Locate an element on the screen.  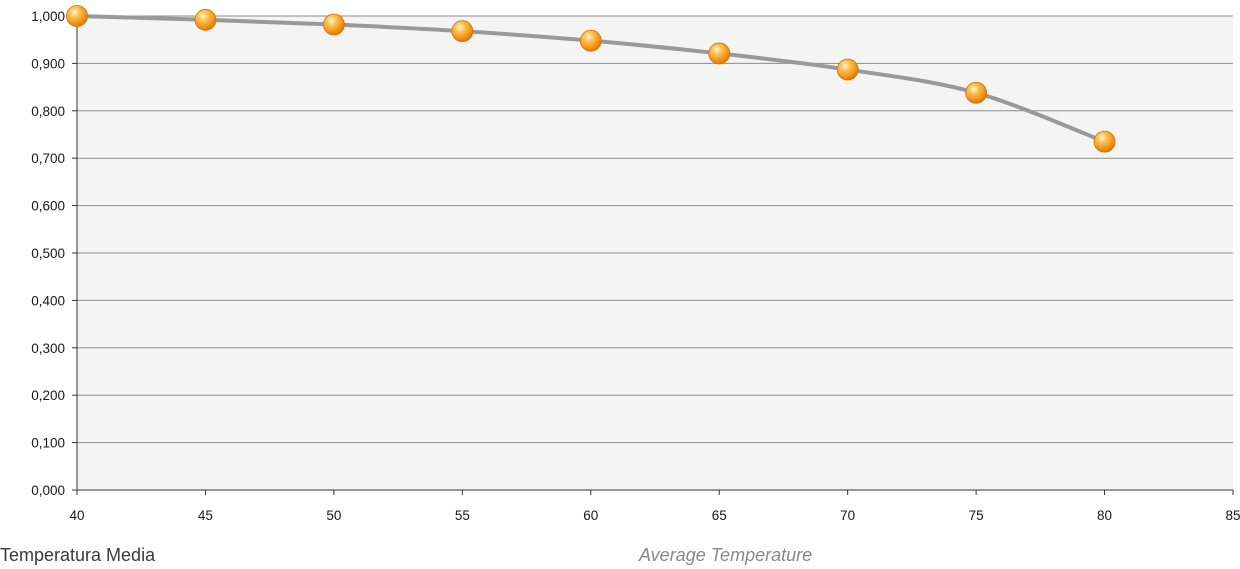
x-tick-label-8: 80 is located at coordinates (1104, 515).